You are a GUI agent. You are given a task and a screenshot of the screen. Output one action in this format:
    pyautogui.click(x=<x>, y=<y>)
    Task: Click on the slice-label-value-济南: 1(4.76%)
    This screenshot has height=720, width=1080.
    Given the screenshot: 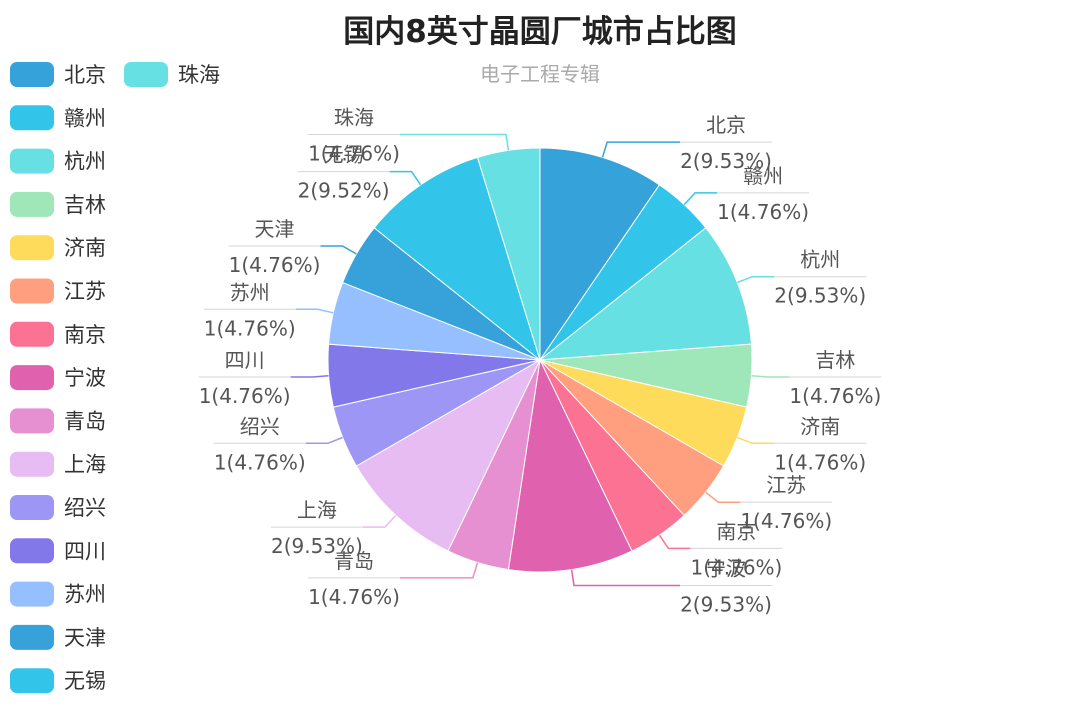 What is the action you would take?
    pyautogui.click(x=820, y=462)
    